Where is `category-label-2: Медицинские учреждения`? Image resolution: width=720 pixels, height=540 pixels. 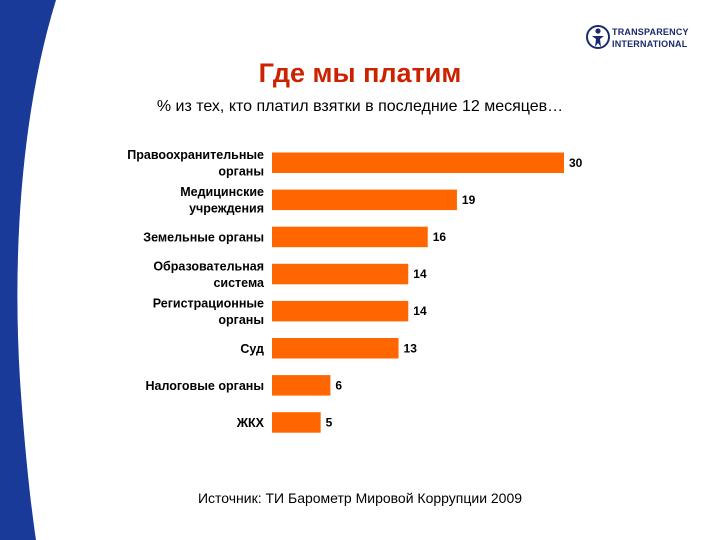
category-label-2: Медицинские учреждения is located at coordinates (222, 200).